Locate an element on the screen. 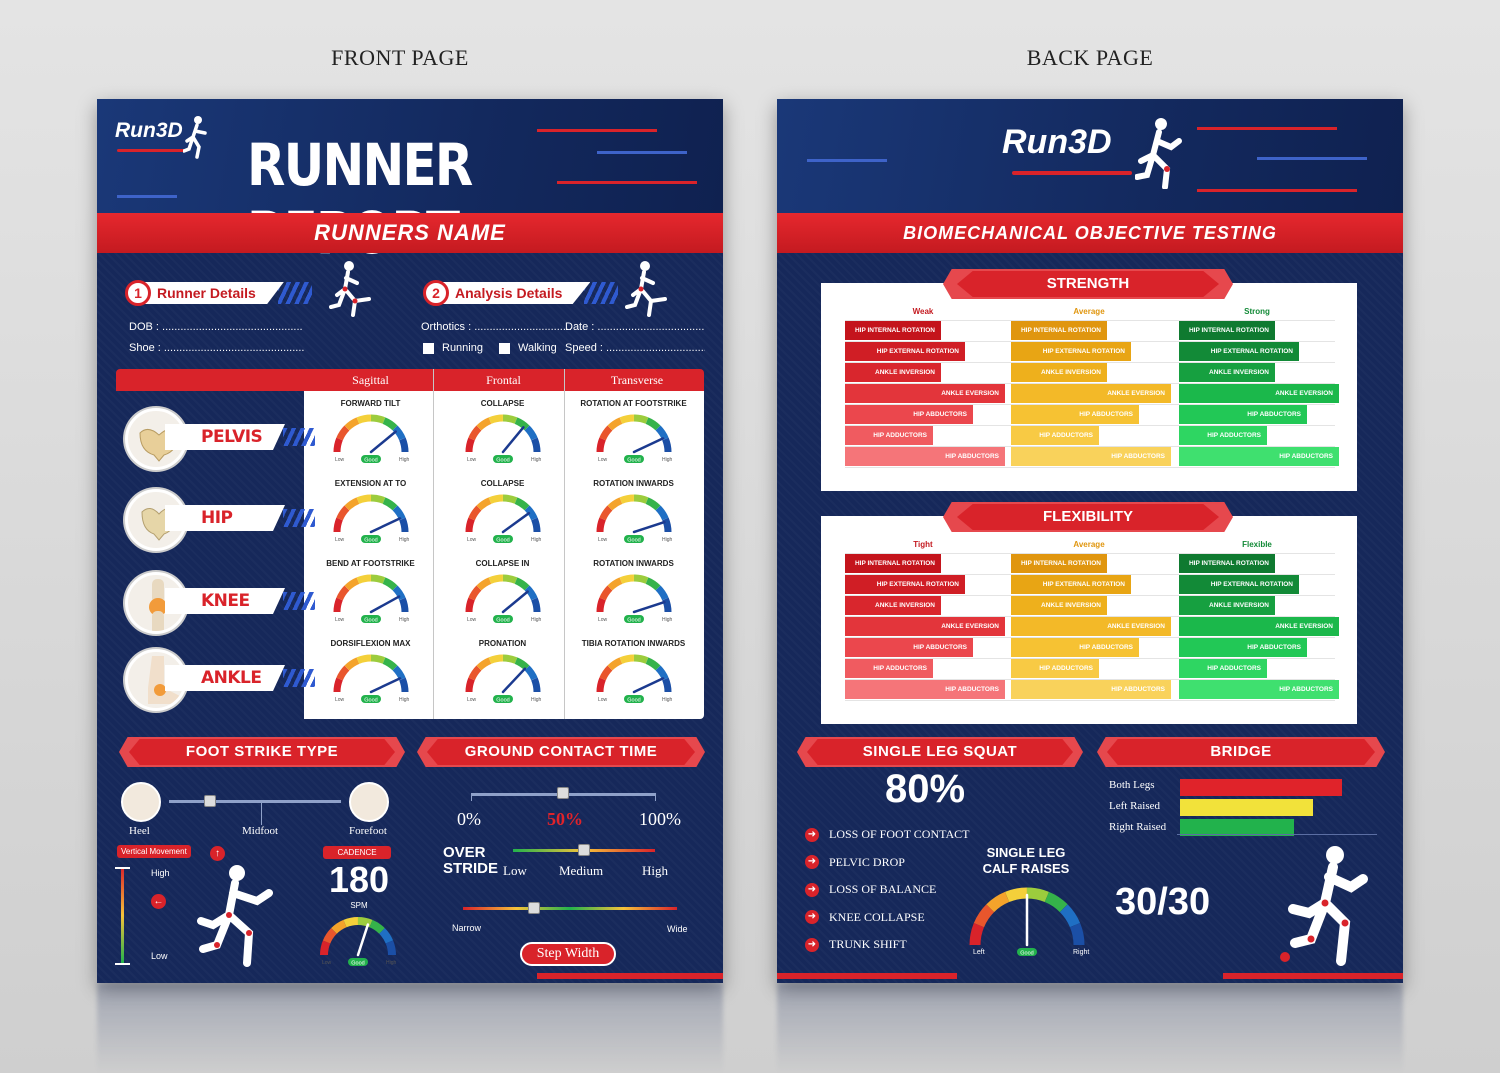 The width and height of the screenshot is (1500, 1073). col-sagittal: Sagittal is located at coordinates (370, 380).